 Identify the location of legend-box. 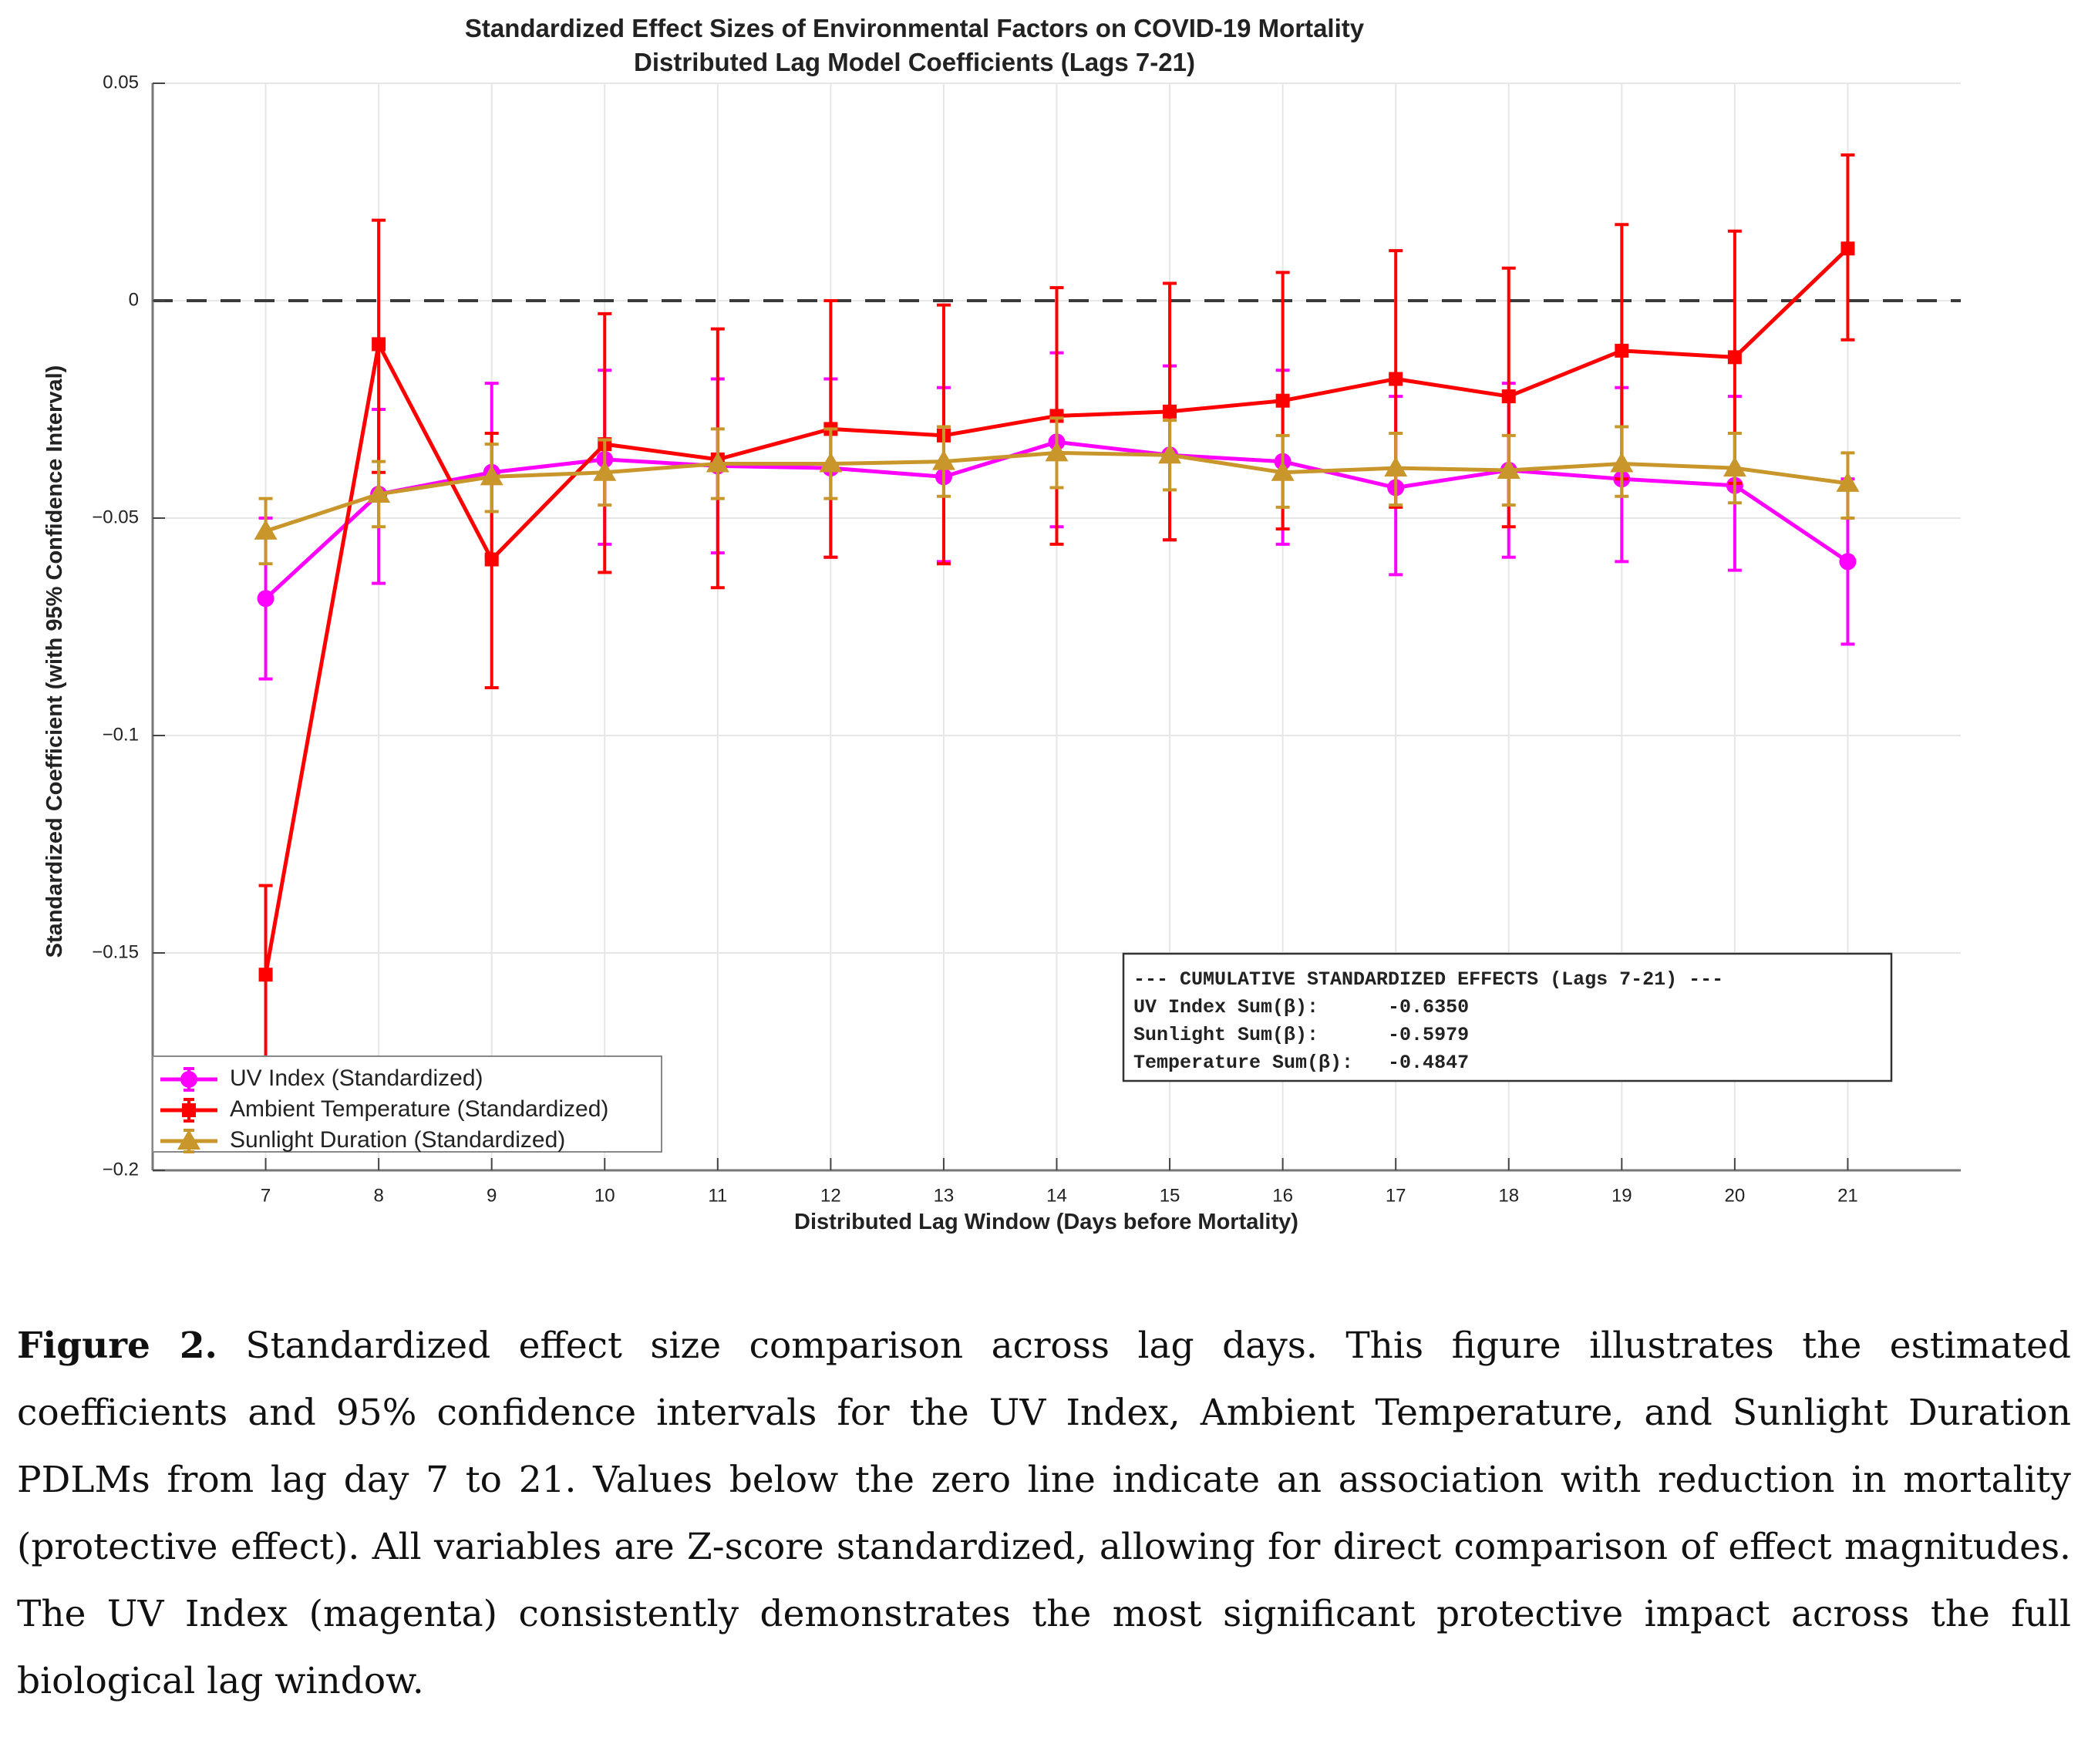
(407, 1104).